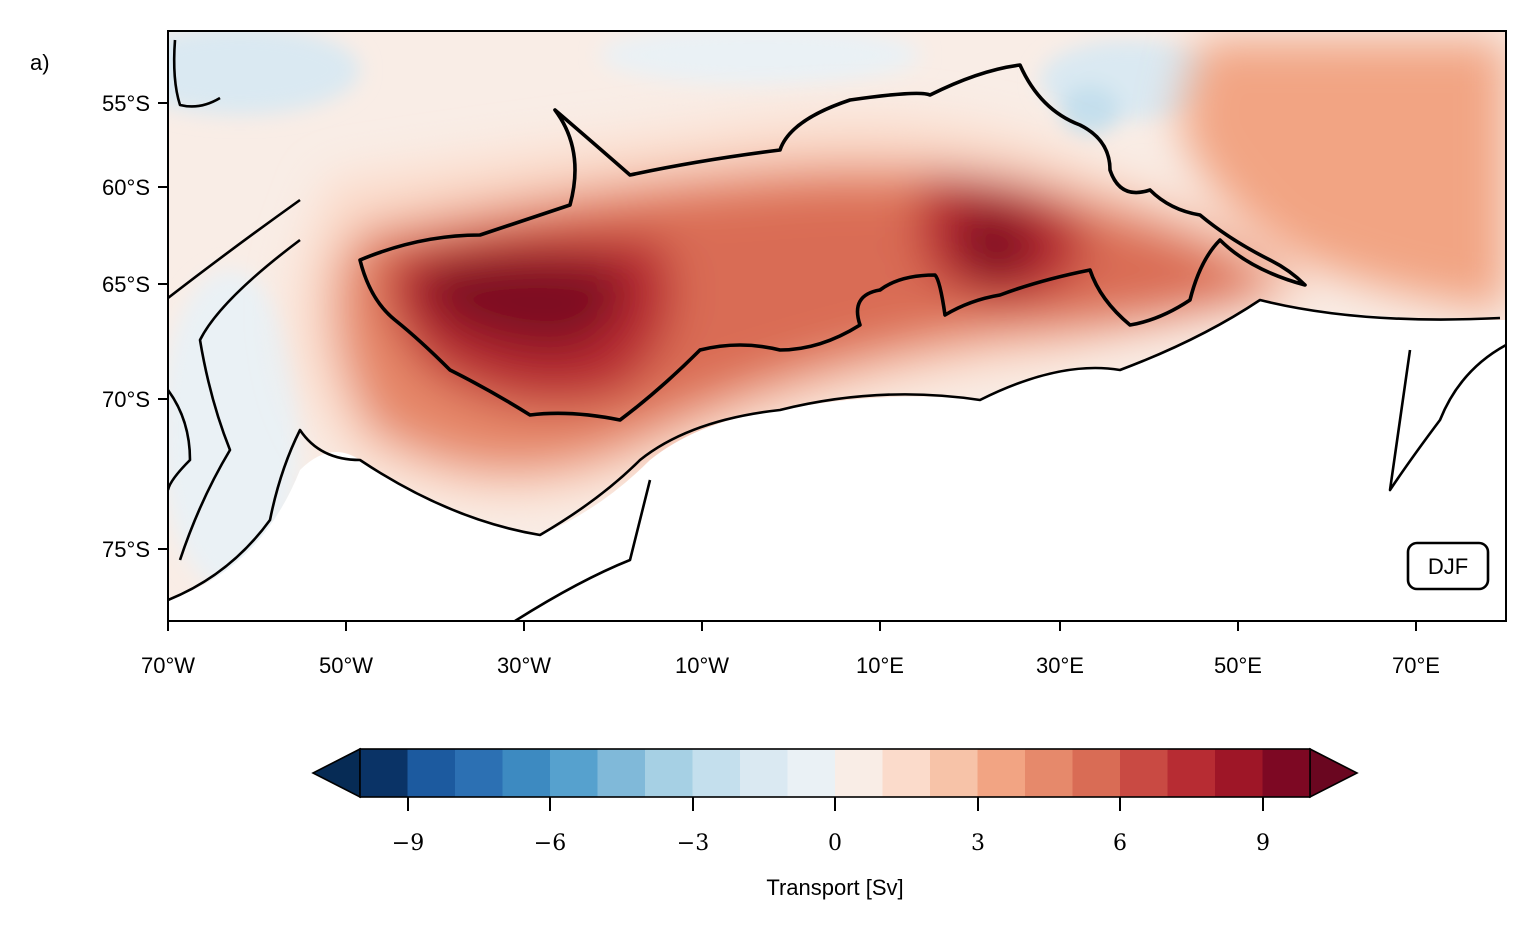 Image resolution: width=1534 pixels, height=935 pixels. I want to click on colorbar-tick-label: 3, so click(978, 843).